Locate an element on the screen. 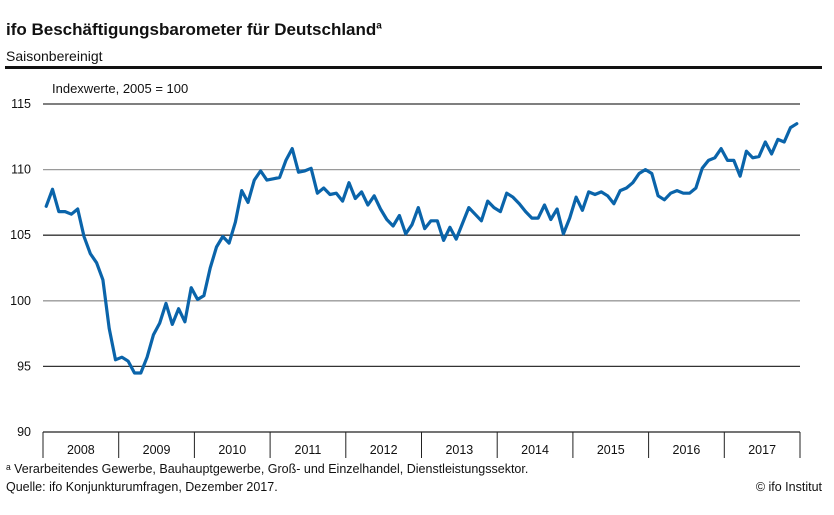 This screenshot has width=834, height=515. x-tick-label: 2009 is located at coordinates (157, 450).